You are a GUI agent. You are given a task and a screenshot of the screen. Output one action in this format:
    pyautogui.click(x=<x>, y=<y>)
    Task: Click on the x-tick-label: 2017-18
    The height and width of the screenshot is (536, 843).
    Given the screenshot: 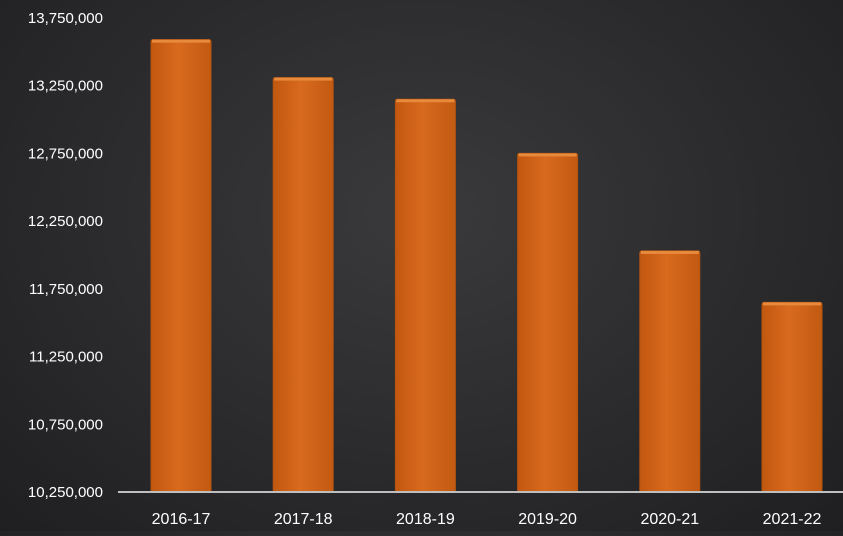 What is the action you would take?
    pyautogui.click(x=303, y=519)
    